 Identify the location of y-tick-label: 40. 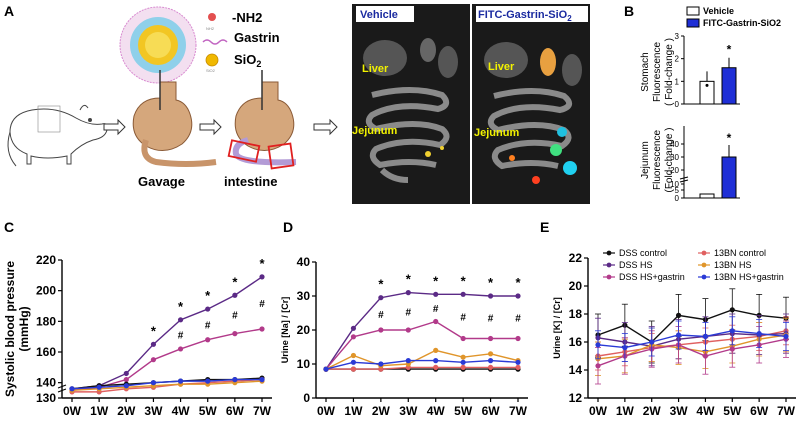
(304, 262).